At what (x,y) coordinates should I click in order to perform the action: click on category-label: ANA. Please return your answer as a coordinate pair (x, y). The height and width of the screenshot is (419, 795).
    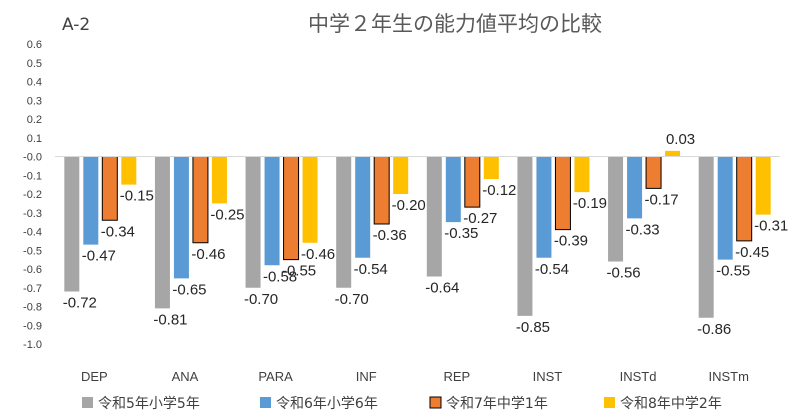
    Looking at the image, I should click on (185, 376).